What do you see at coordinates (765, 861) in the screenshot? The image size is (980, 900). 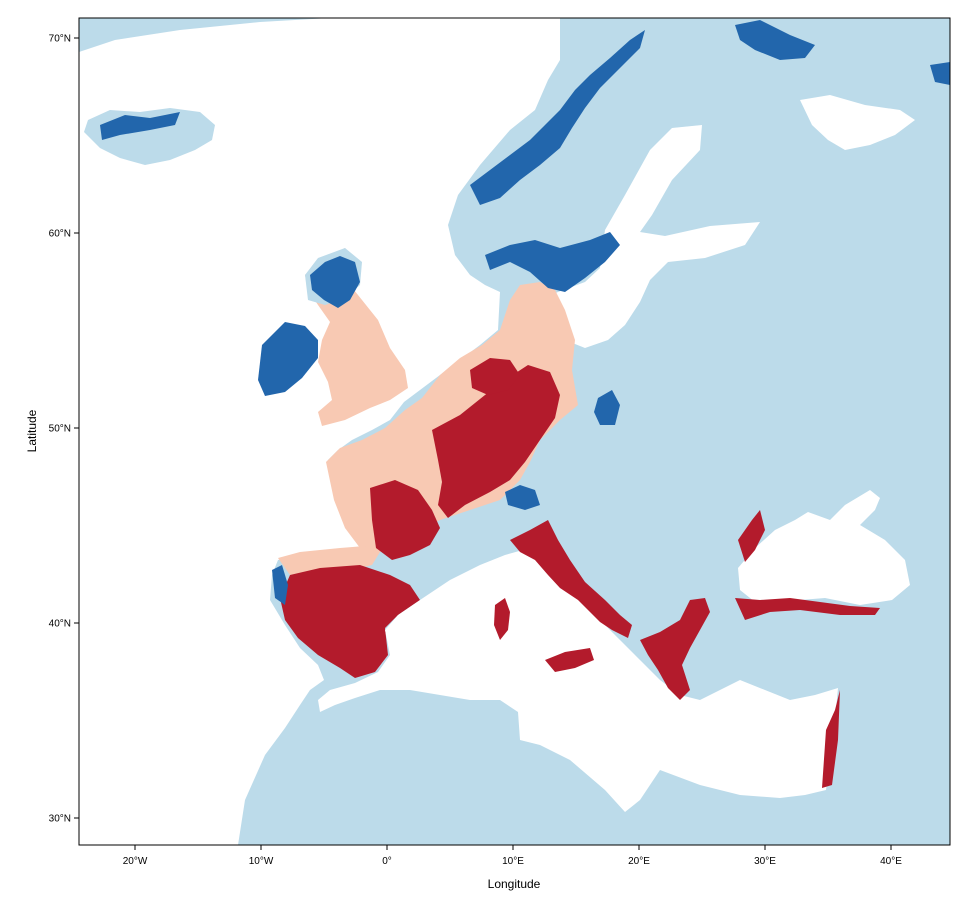 I see `x-tick-label: 30°E` at bounding box center [765, 861].